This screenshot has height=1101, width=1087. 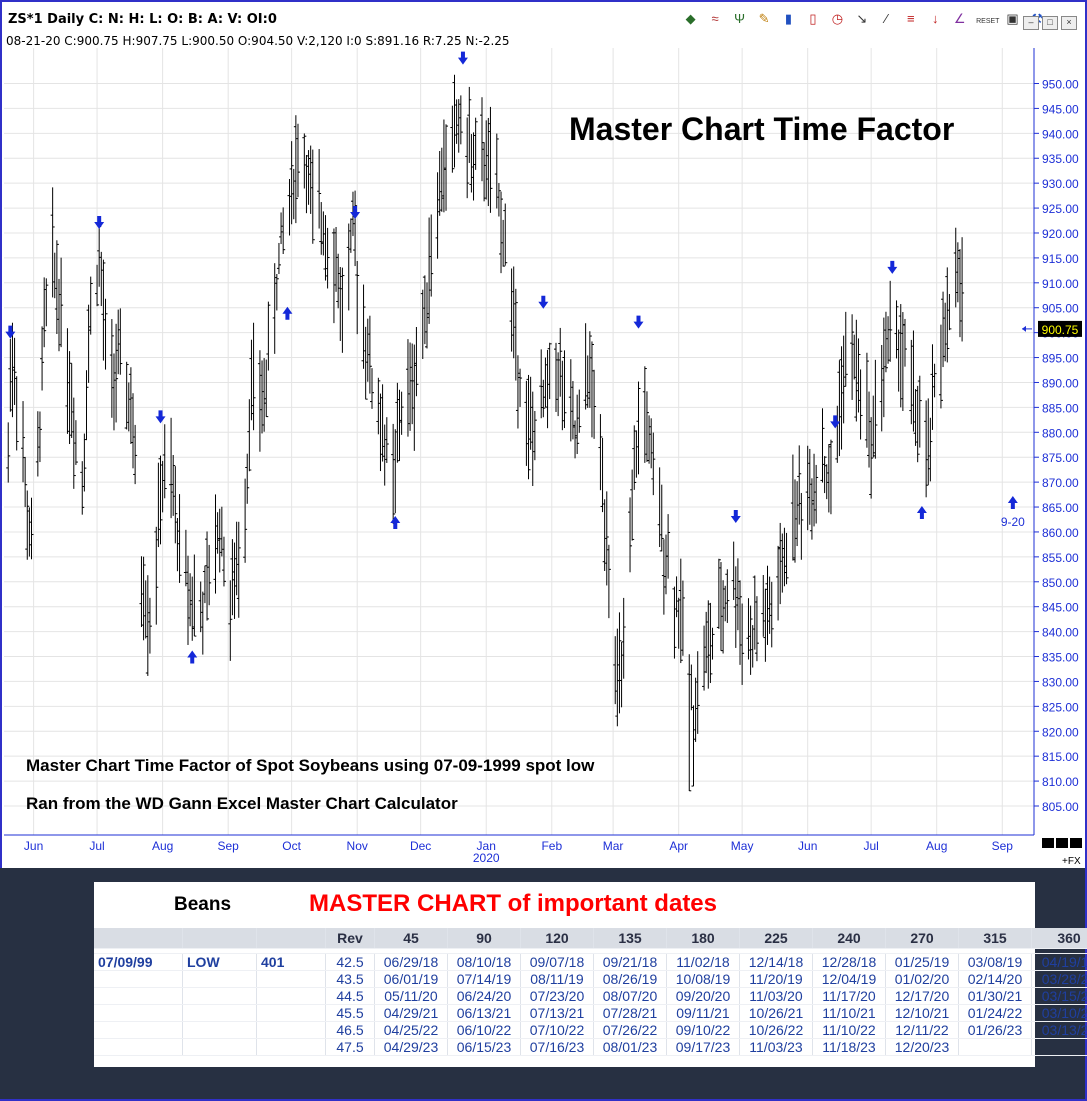 I want to click on candle-icon: ▯, so click(x=813, y=18).